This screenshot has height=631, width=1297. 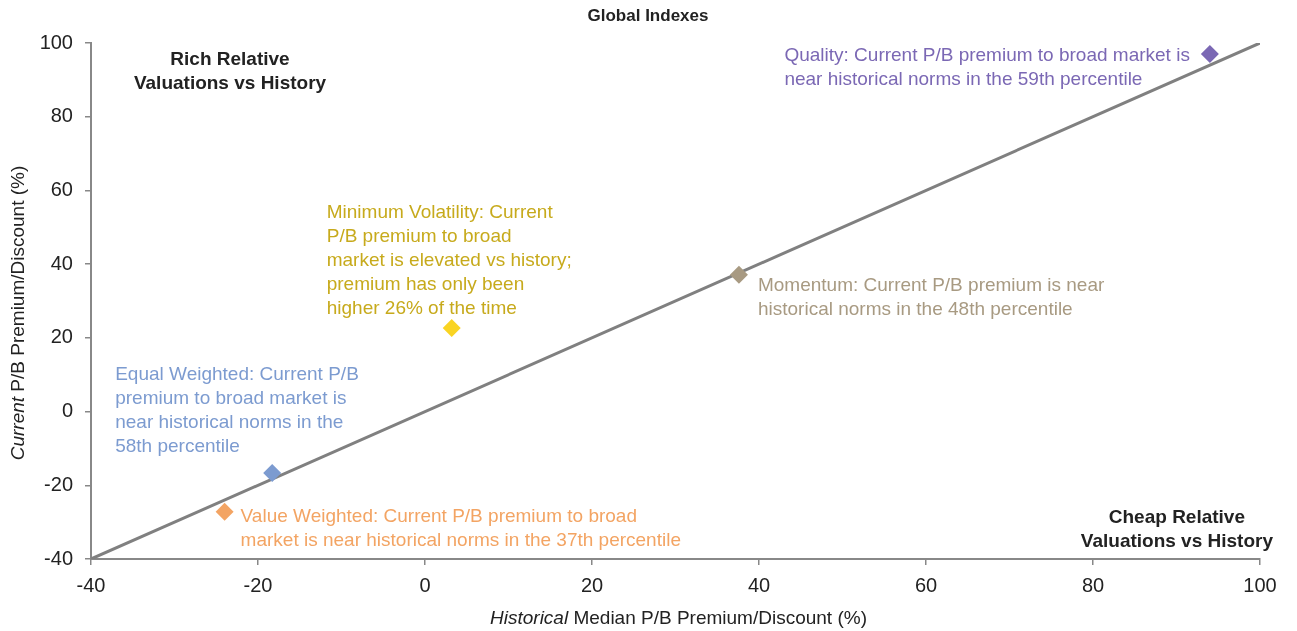 What do you see at coordinates (258, 584) in the screenshot?
I see `x-tick-label: -20` at bounding box center [258, 584].